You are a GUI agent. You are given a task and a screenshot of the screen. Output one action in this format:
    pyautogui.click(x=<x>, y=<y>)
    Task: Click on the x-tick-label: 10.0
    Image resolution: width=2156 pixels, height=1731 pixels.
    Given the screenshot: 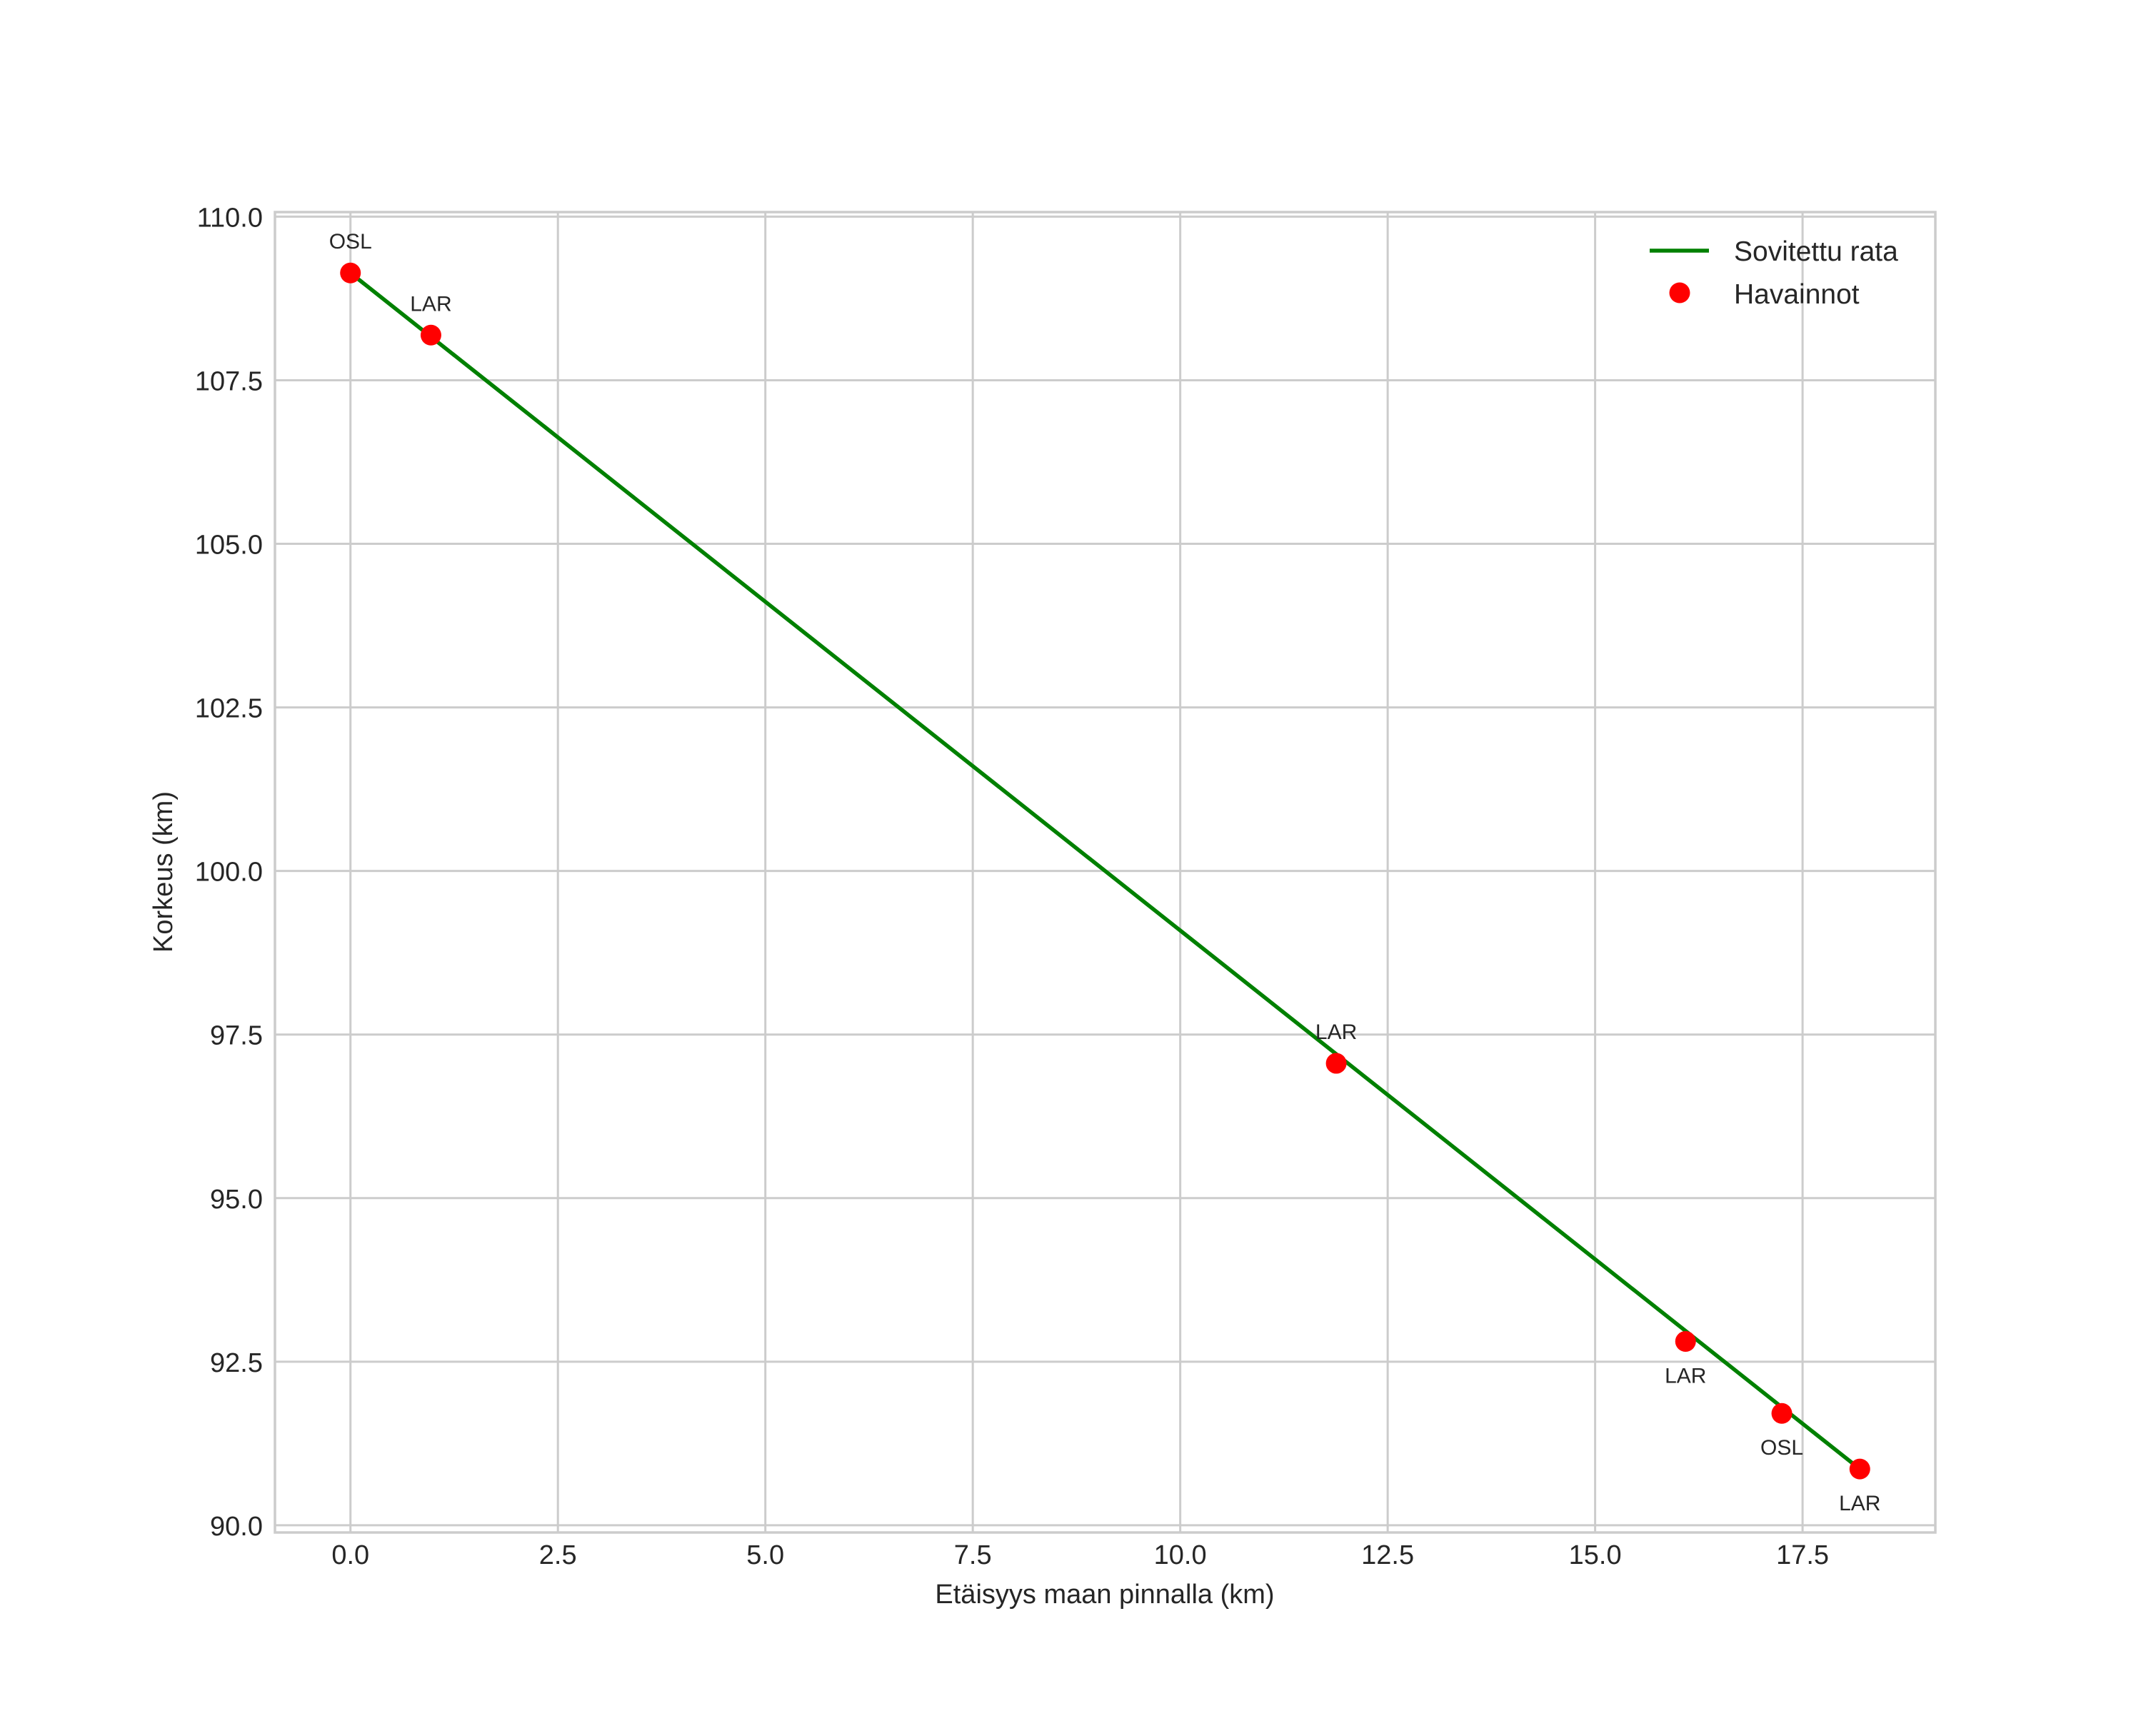 What is the action you would take?
    pyautogui.click(x=1181, y=1555)
    